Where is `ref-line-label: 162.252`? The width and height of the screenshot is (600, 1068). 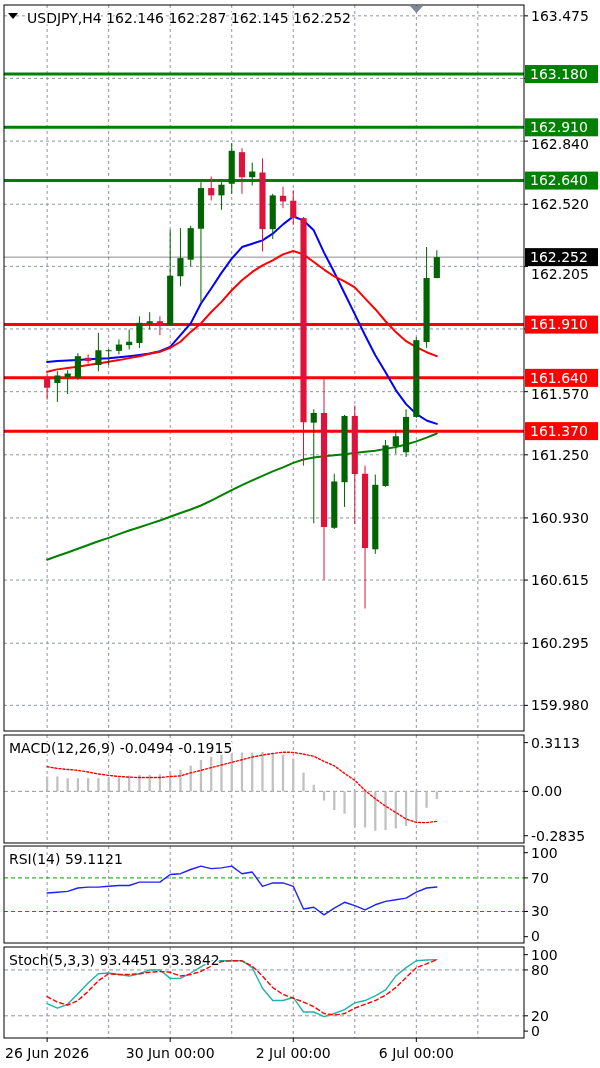 ref-line-label: 162.252 is located at coordinates (559, 257).